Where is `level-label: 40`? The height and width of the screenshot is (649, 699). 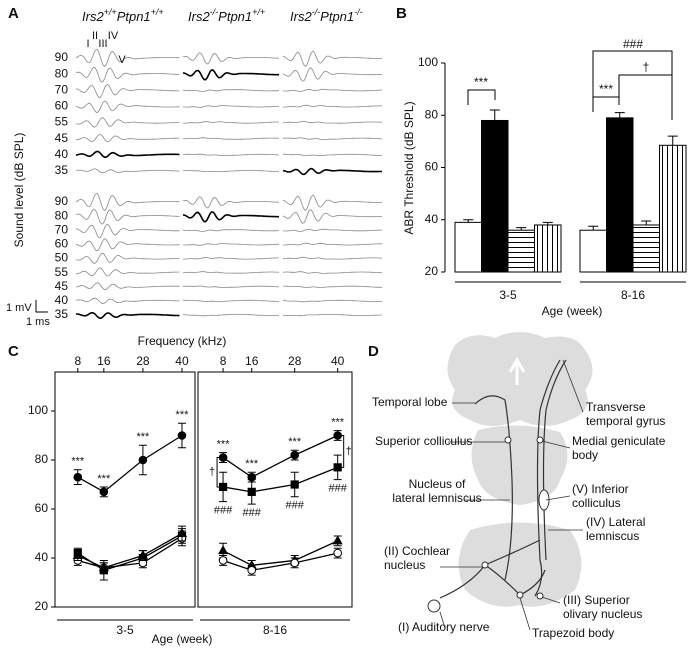
level-label: 40 is located at coordinates (62, 300).